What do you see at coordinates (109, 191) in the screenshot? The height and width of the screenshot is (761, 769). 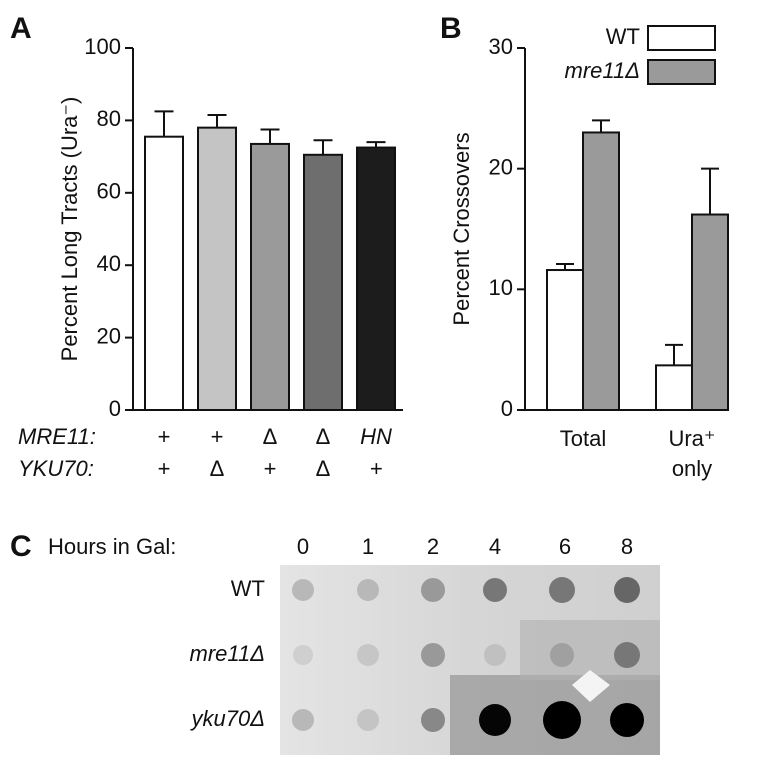 I see `y-tick-label: 60` at bounding box center [109, 191].